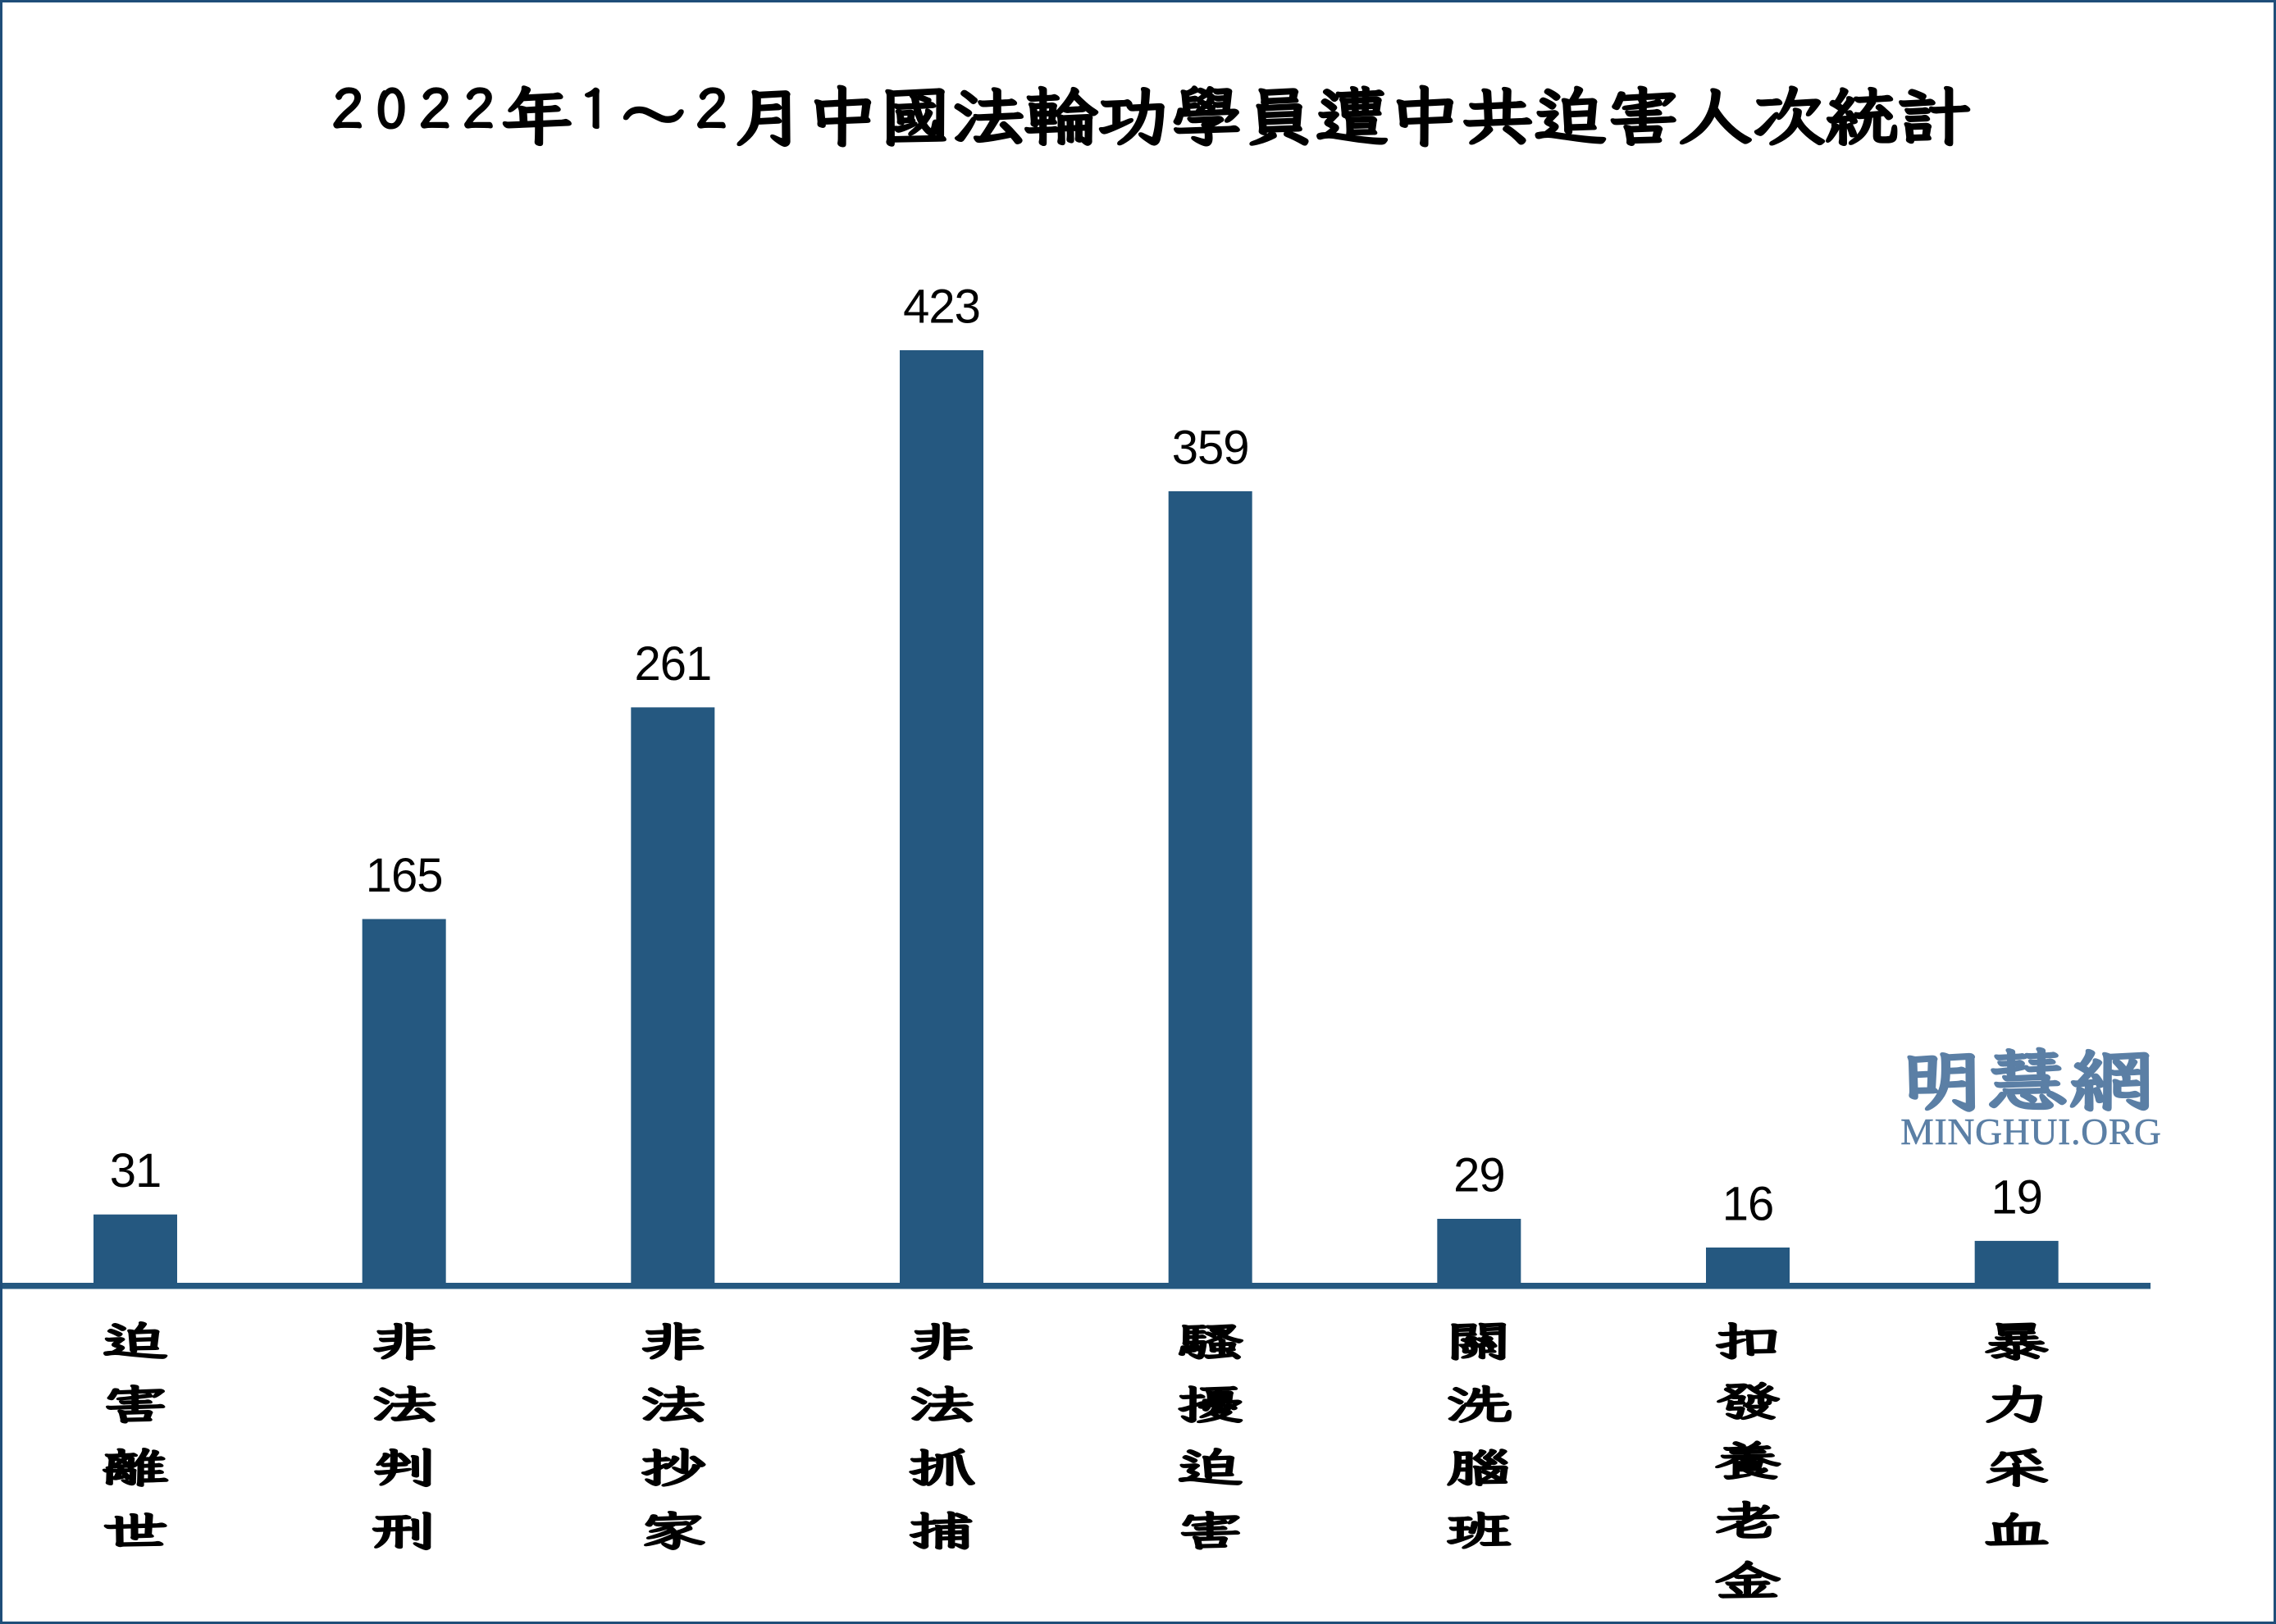 The image size is (2276, 1624). I want to click on svg-text: 16, so click(1748, 1204).